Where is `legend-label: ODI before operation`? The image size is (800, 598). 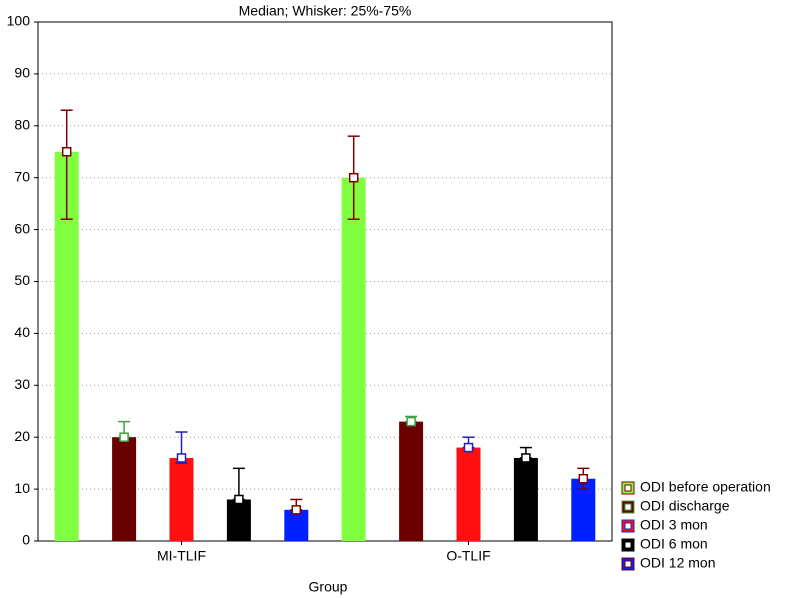
legend-label: ODI before operation is located at coordinates (705, 487).